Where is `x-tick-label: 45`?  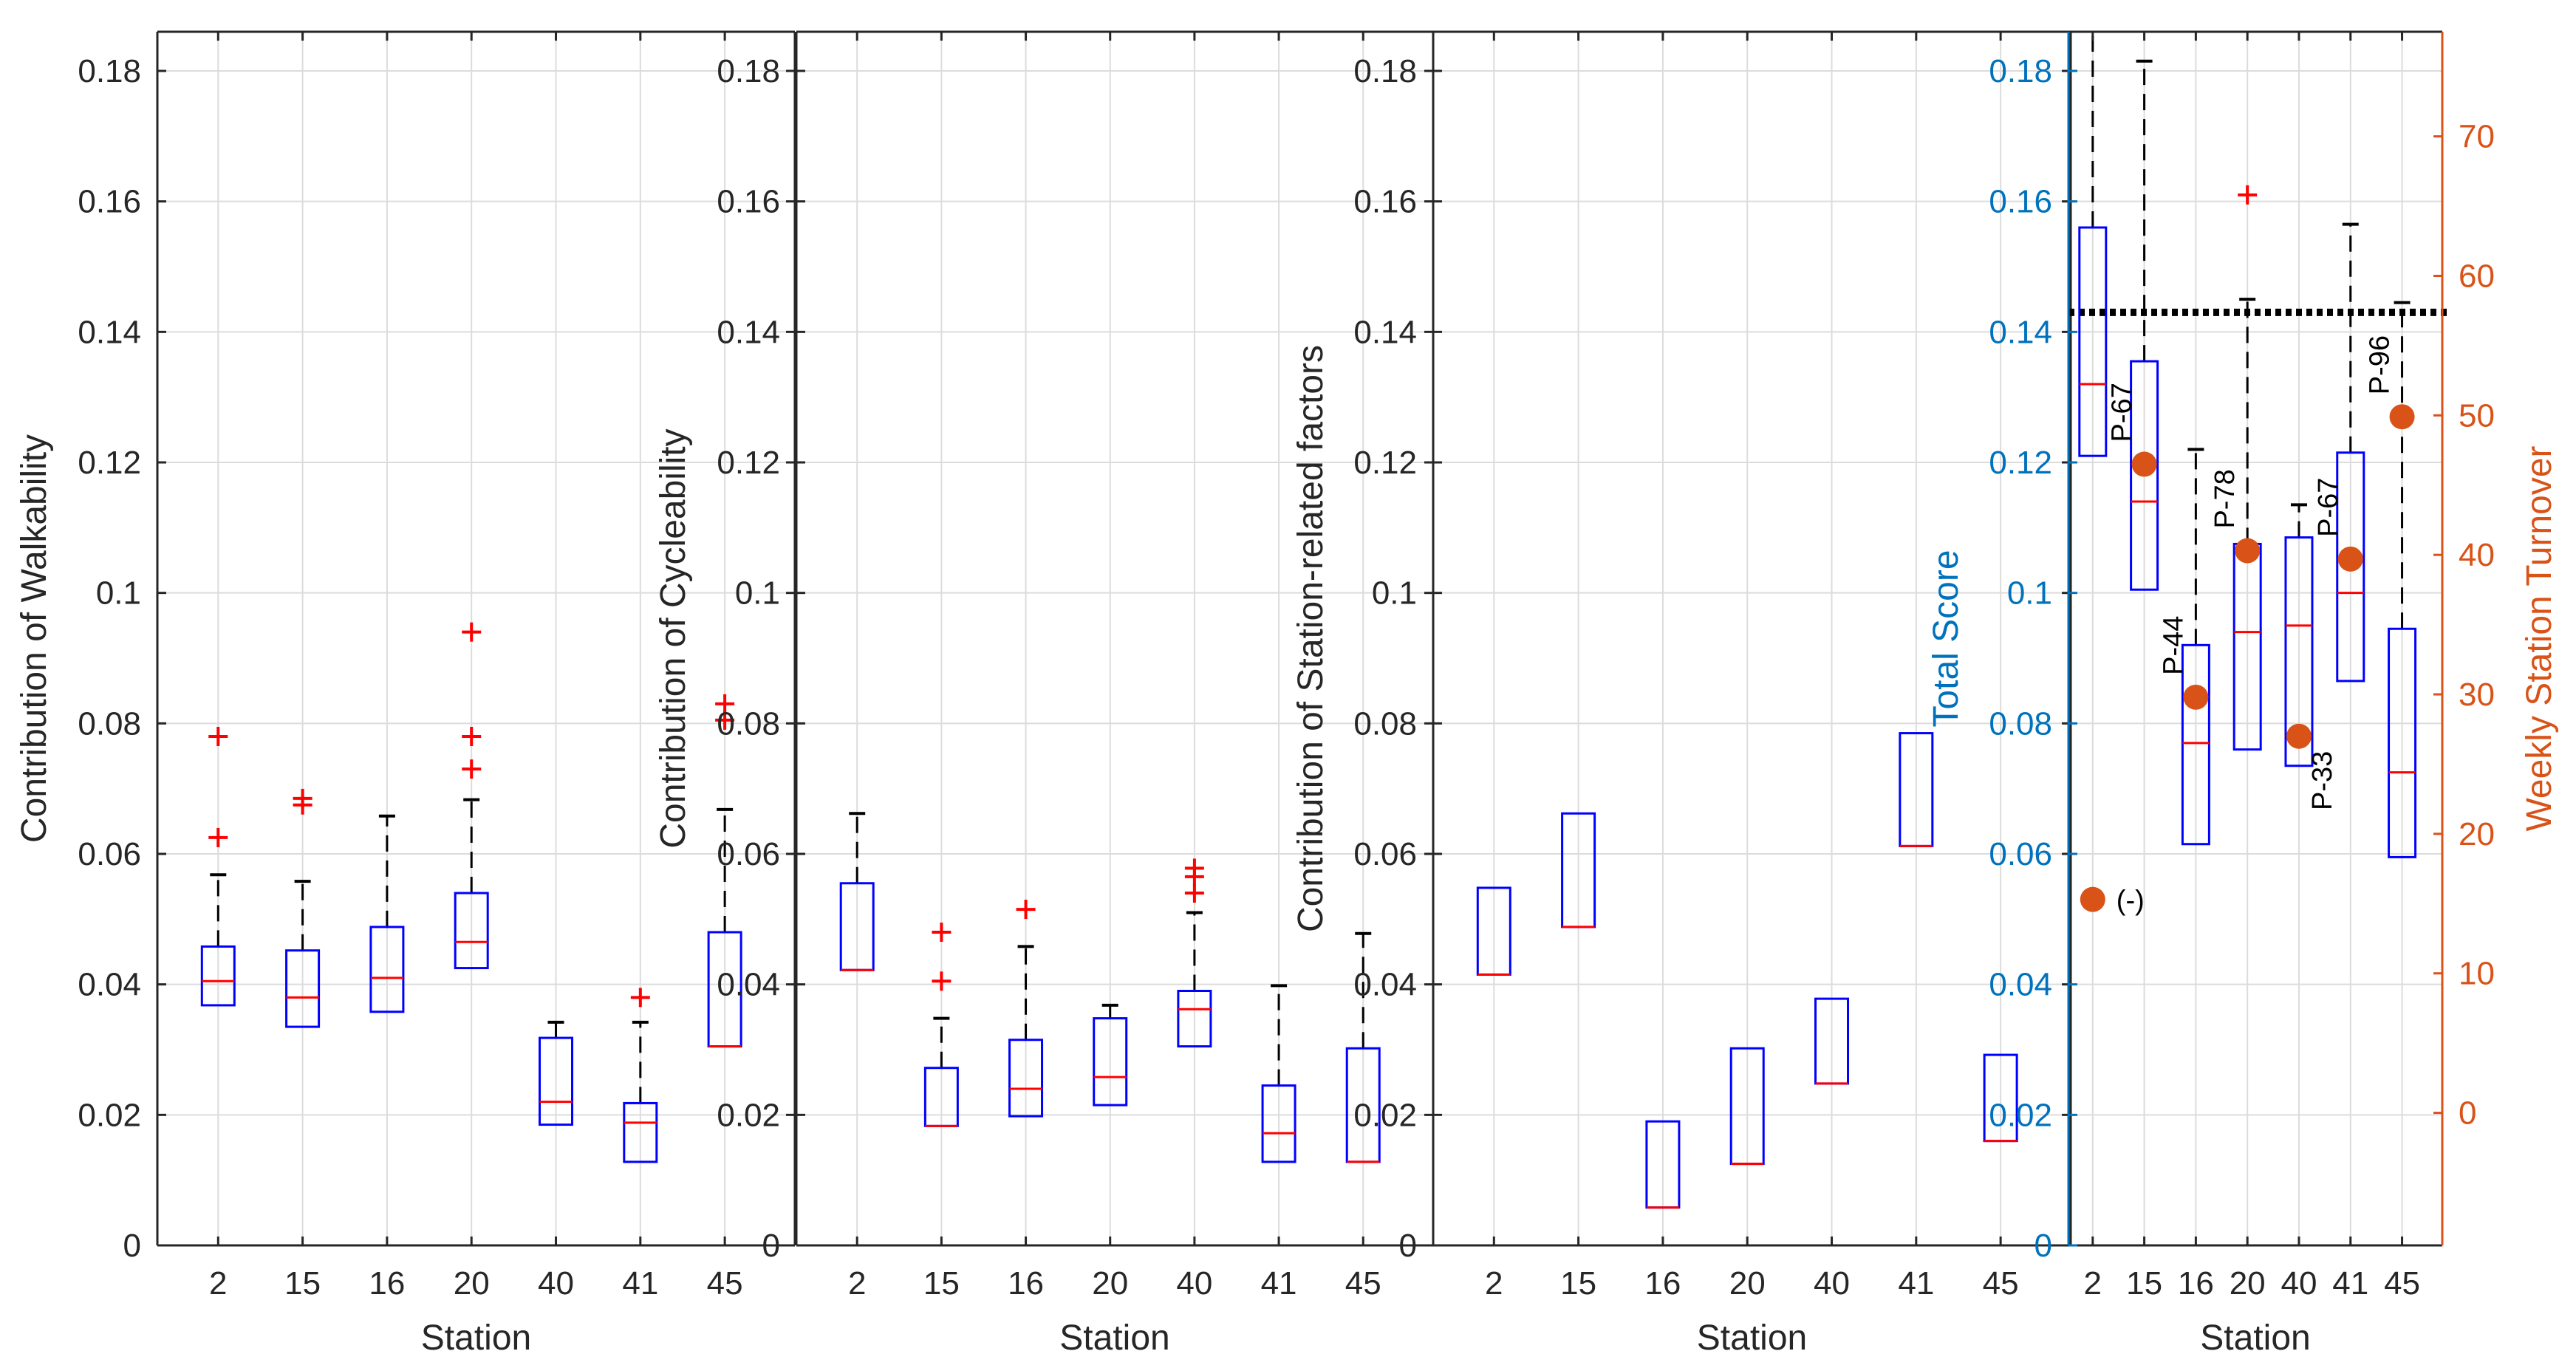
x-tick-label: 45 is located at coordinates (725, 1283).